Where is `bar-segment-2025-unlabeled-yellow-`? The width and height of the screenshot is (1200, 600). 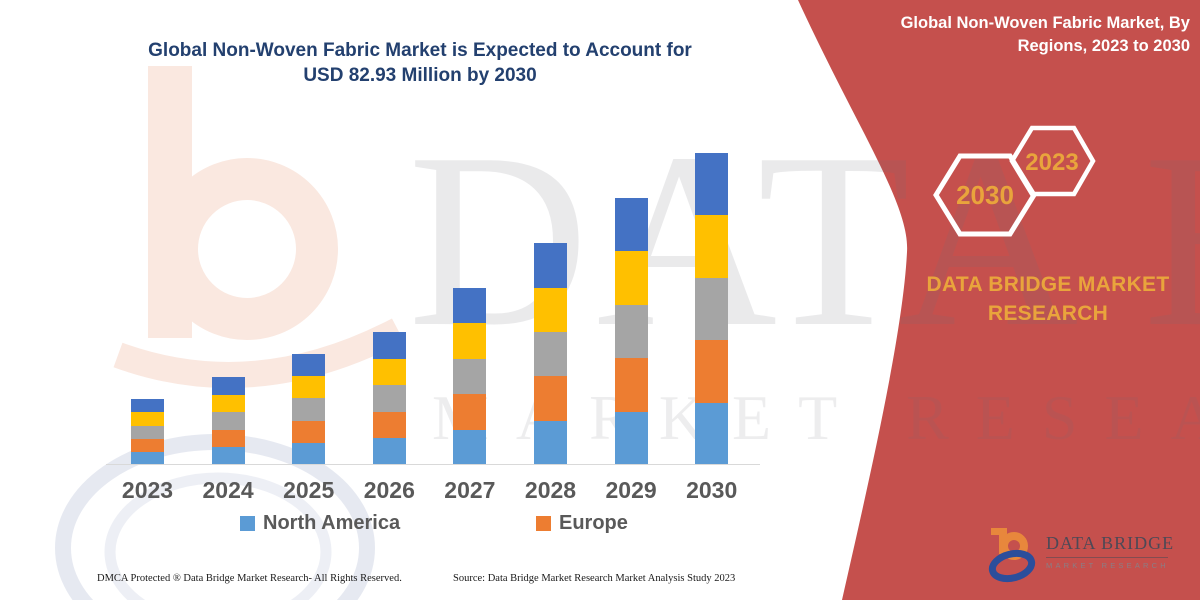 bar-segment-2025-unlabeled-yellow- is located at coordinates (309, 387).